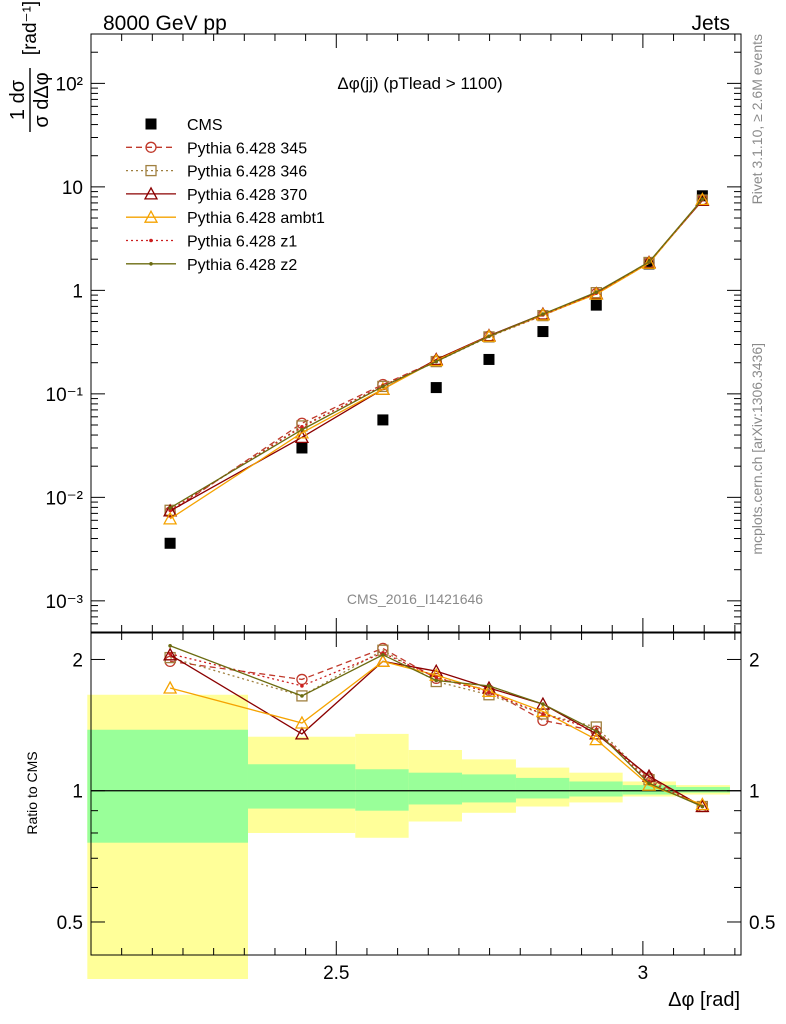 The height and width of the screenshot is (1024, 786). What do you see at coordinates (247, 148) in the screenshot?
I see `legend-label-1: Pythia 6.428 345` at bounding box center [247, 148].